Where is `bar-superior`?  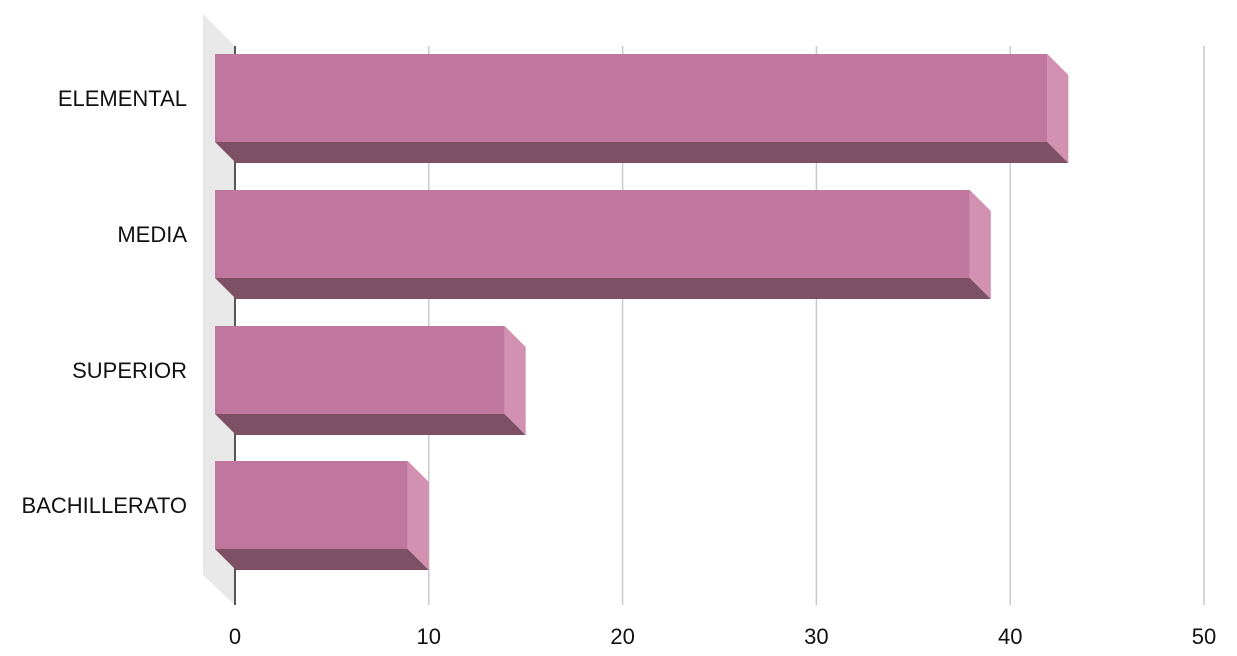 bar-superior is located at coordinates (370, 380).